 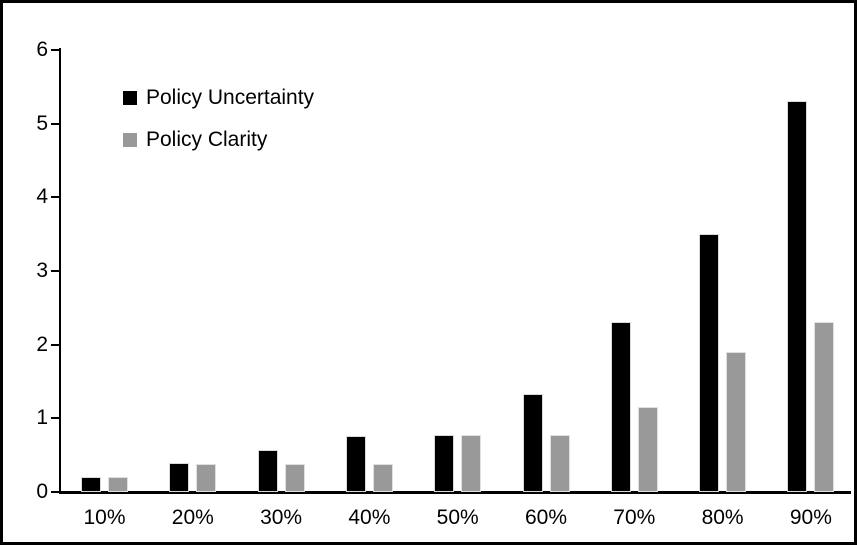 I want to click on bar-80%-uncertainty, so click(x=709, y=363).